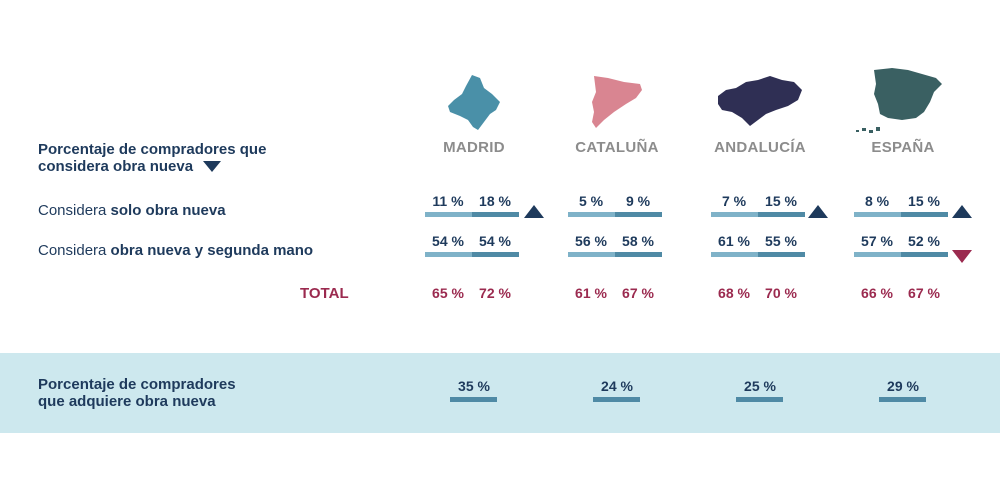 The width and height of the screenshot is (1000, 500). I want to click on value-andalucia-total-1: 68 %, so click(734, 293).